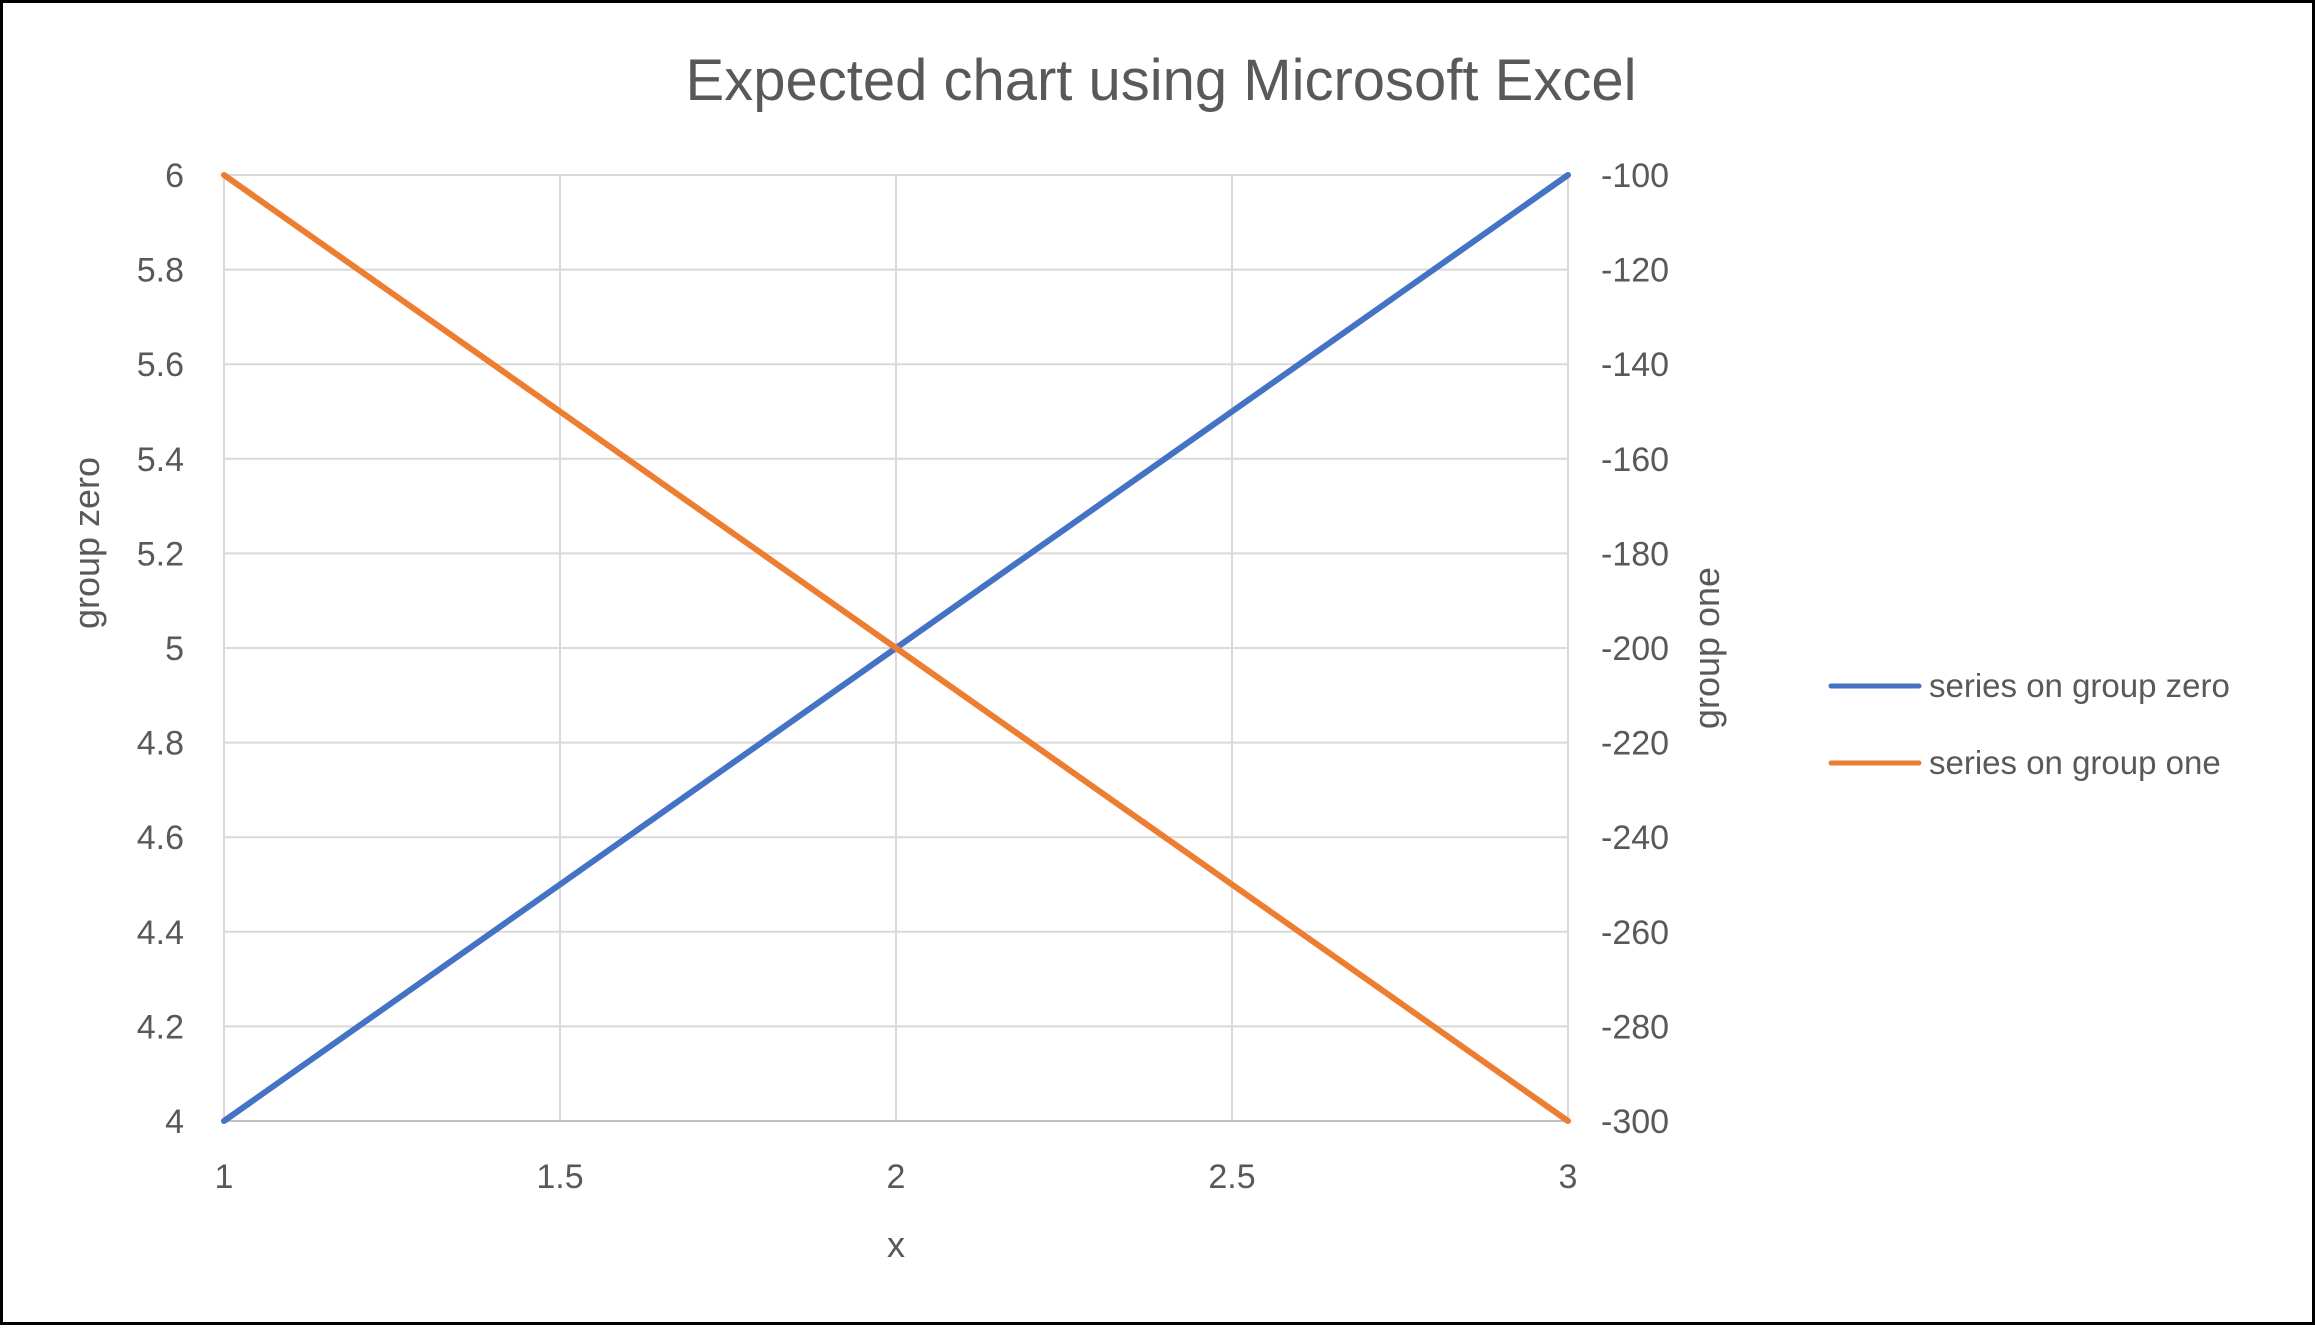 This screenshot has height=1328, width=2315. What do you see at coordinates (1635, 933) in the screenshot?
I see `y2-tick-label: -260` at bounding box center [1635, 933].